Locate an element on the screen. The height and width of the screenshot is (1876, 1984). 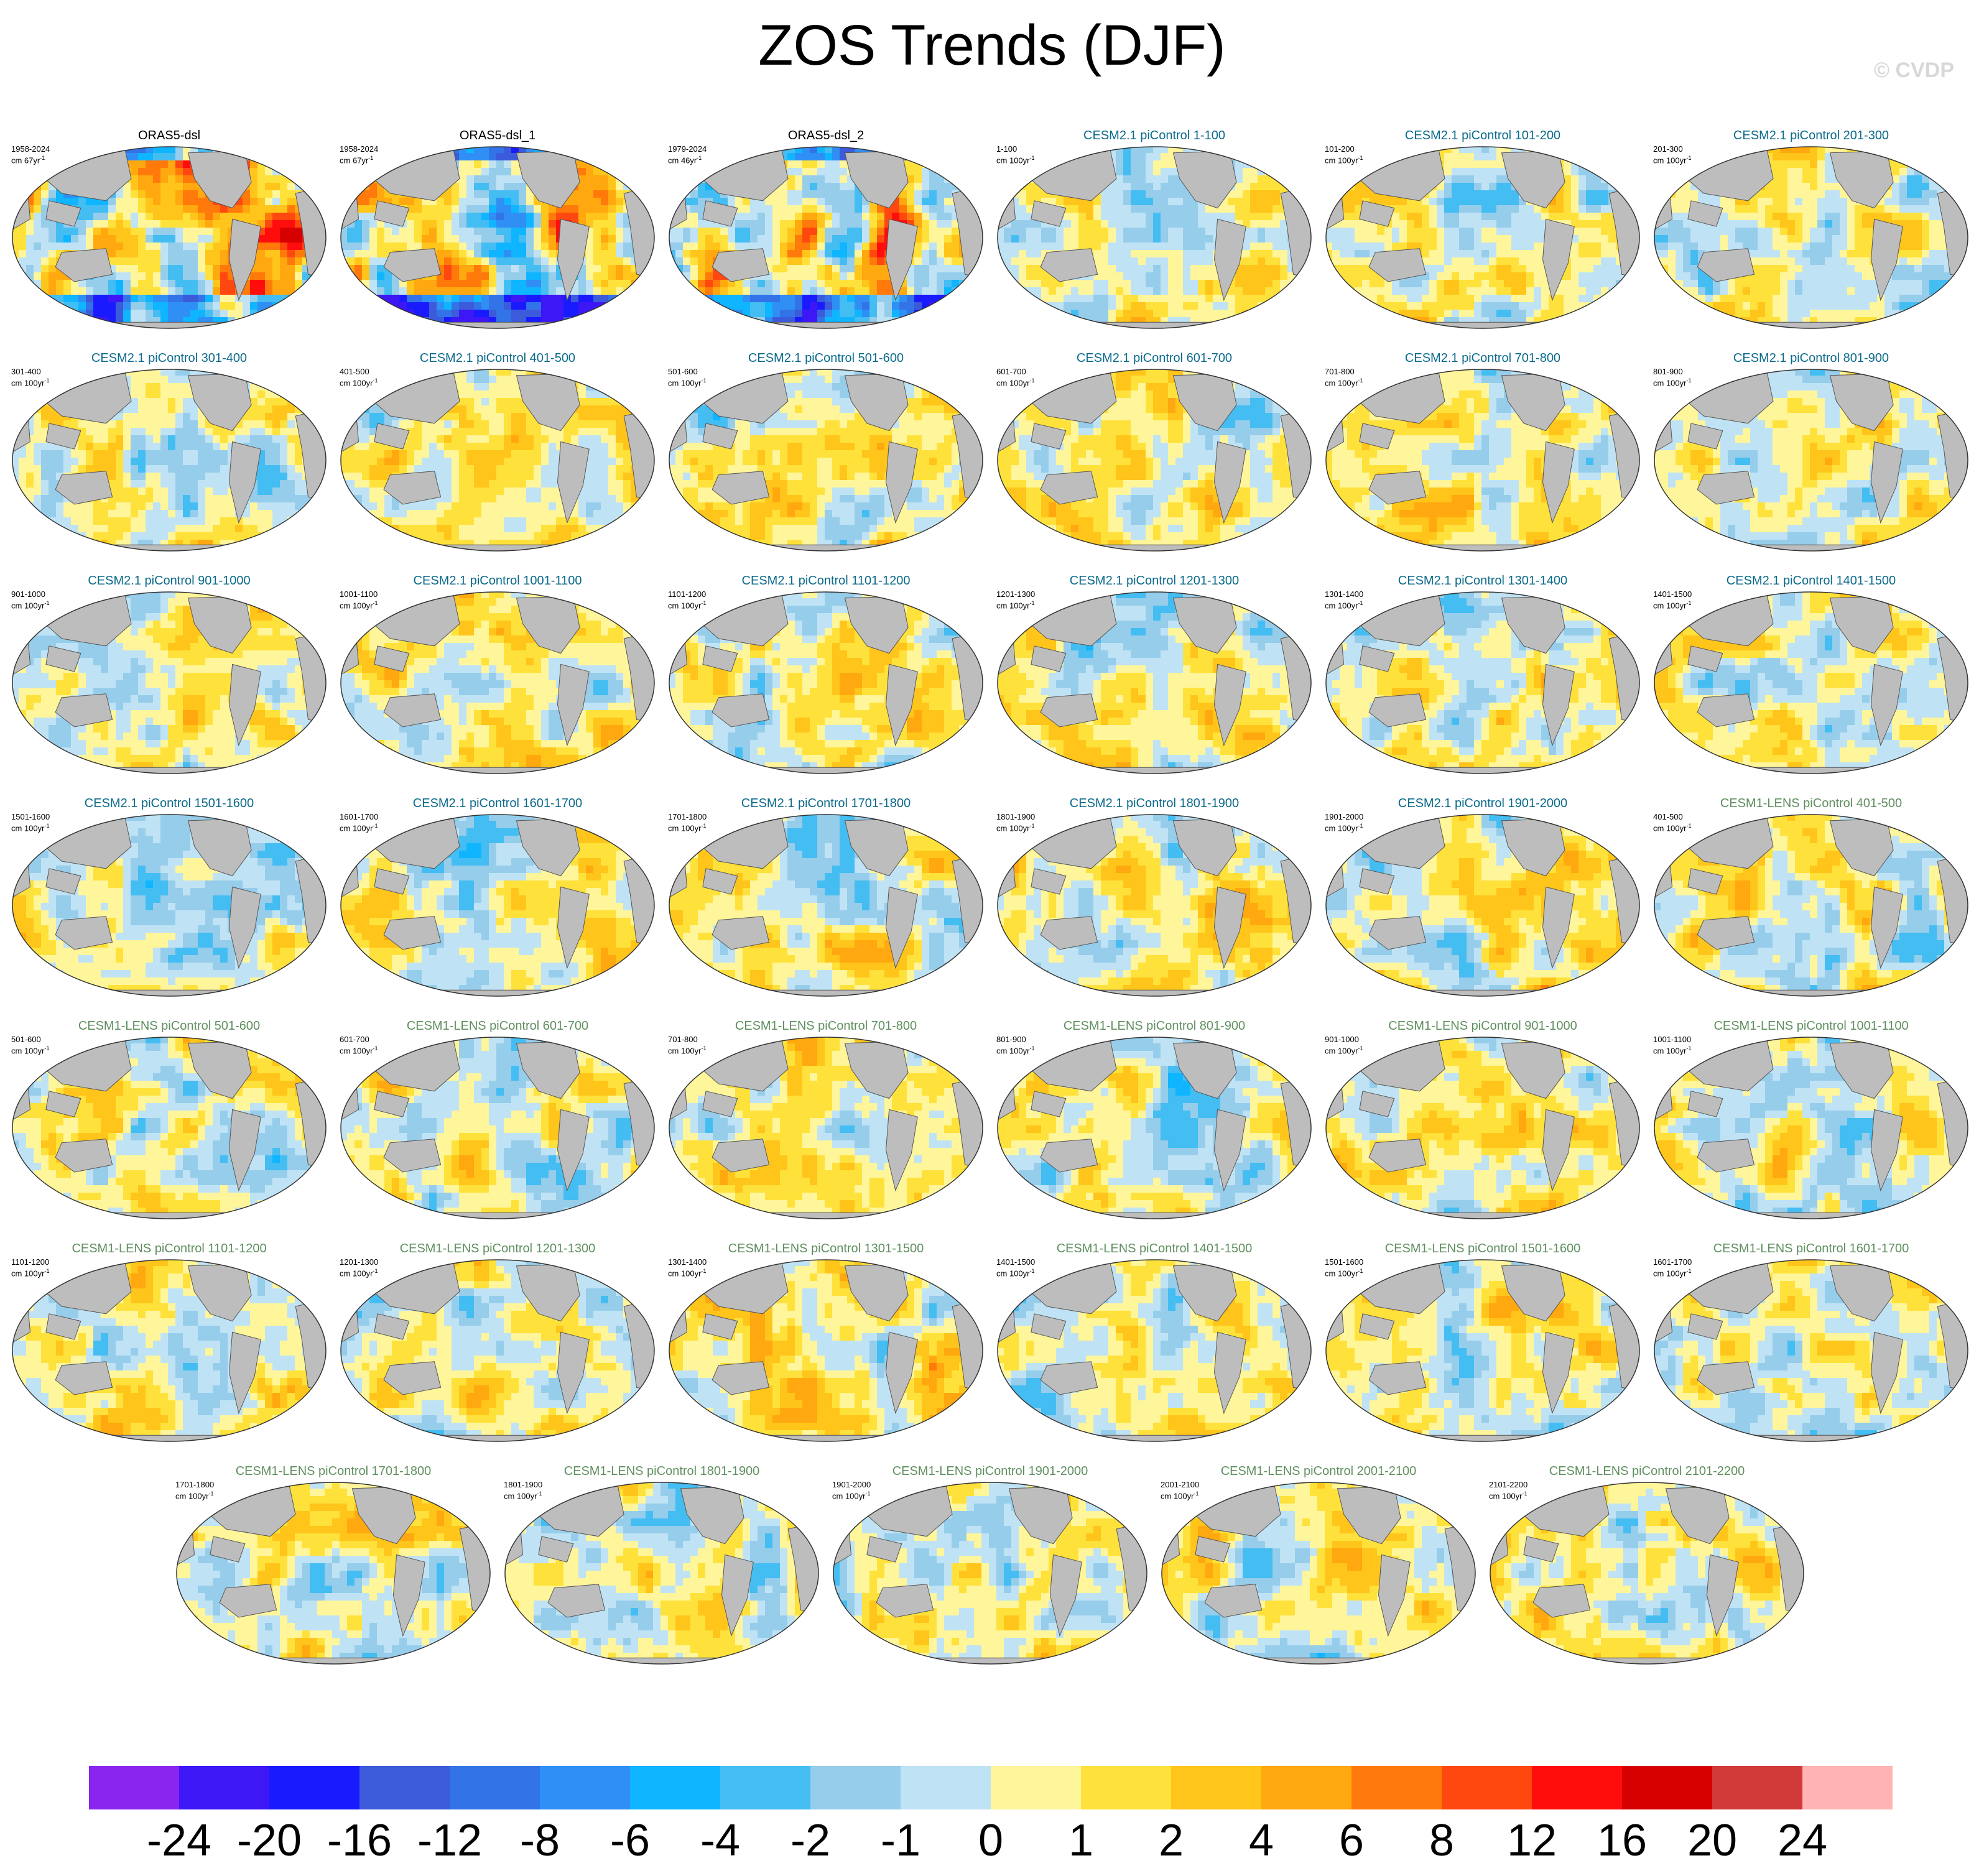
panel-title: ORAS5-dsl_2 is located at coordinates (826, 135).